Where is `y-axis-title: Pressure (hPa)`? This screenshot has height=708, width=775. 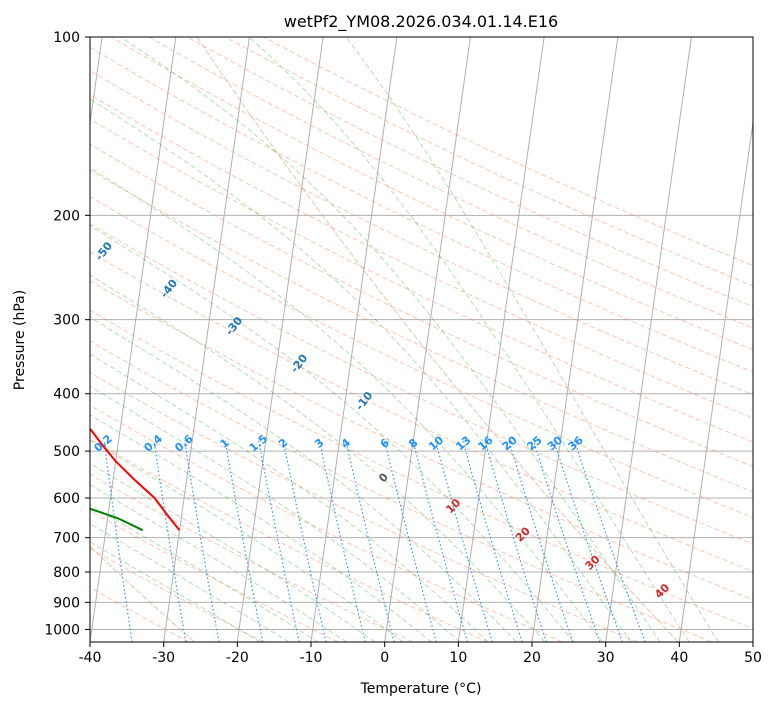 y-axis-title: Pressure (hPa) is located at coordinates (20, 340).